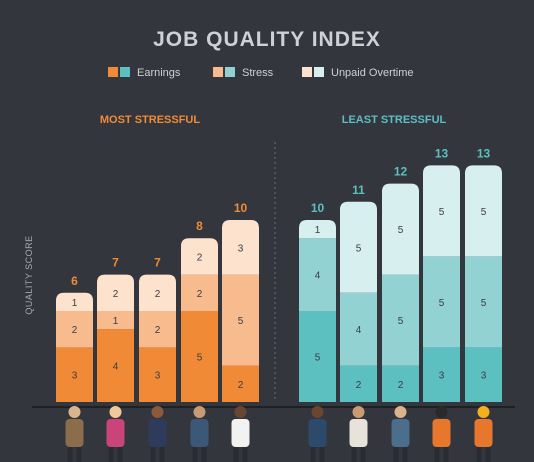  What do you see at coordinates (318, 208) in the screenshot?
I see `bar-total-label: 10` at bounding box center [318, 208].